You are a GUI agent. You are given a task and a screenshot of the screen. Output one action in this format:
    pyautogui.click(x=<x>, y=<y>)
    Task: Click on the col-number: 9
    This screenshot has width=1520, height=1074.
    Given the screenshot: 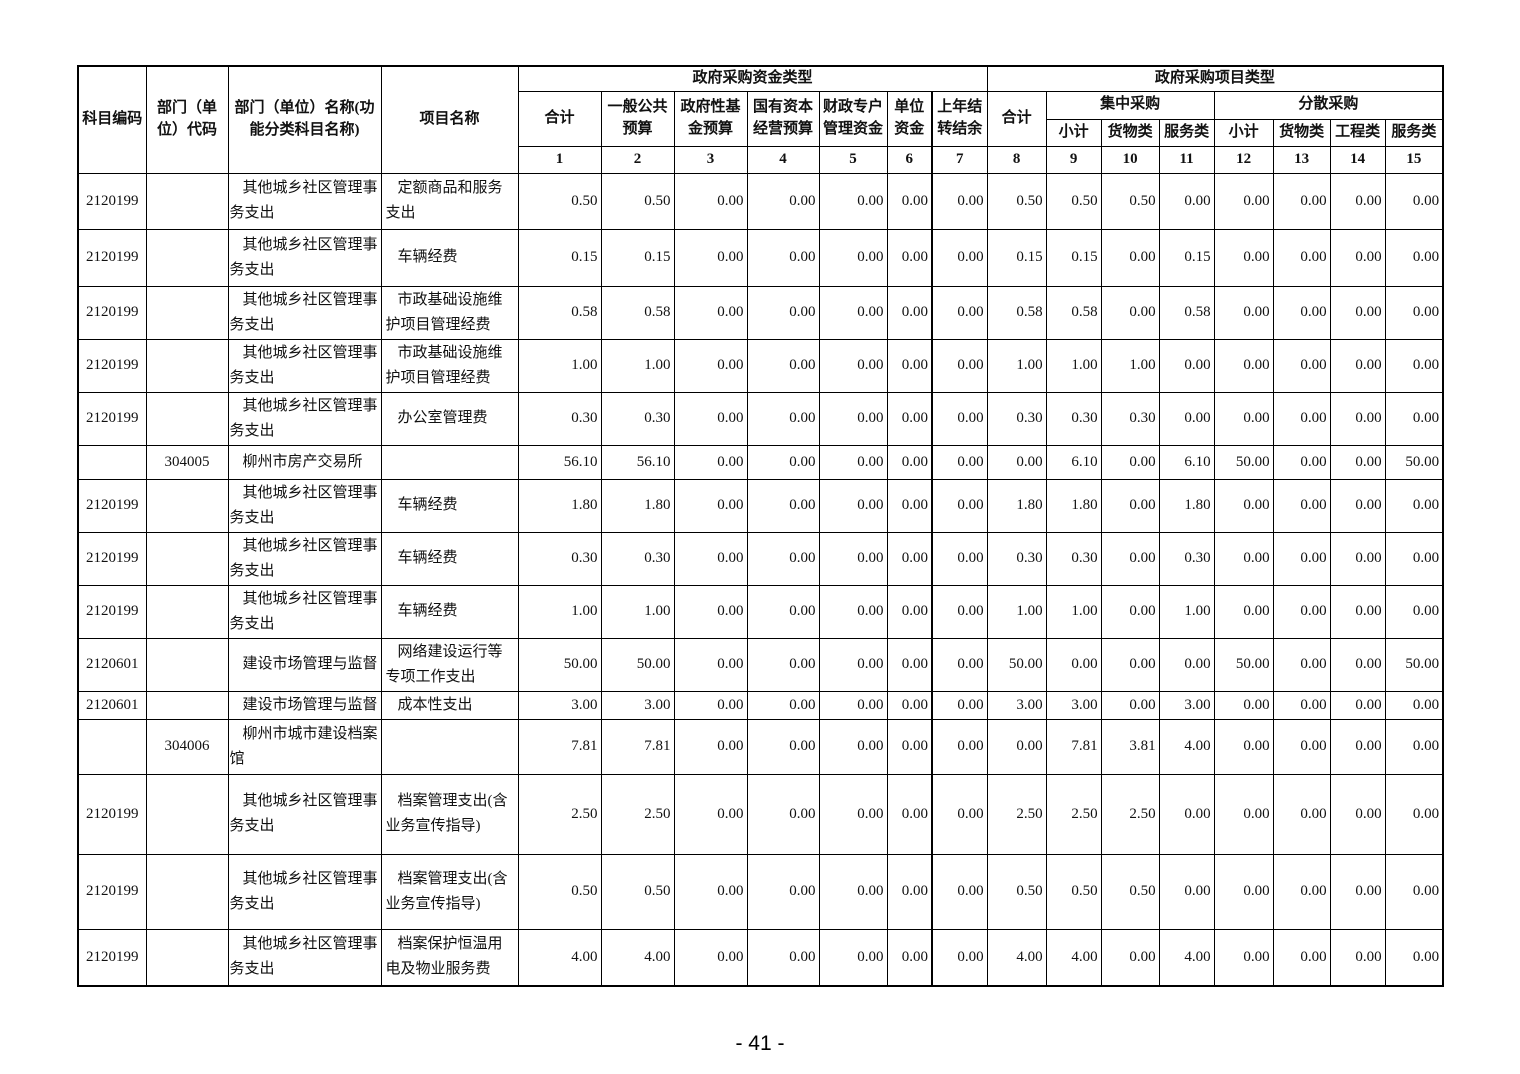 What is the action you would take?
    pyautogui.click(x=1073, y=159)
    